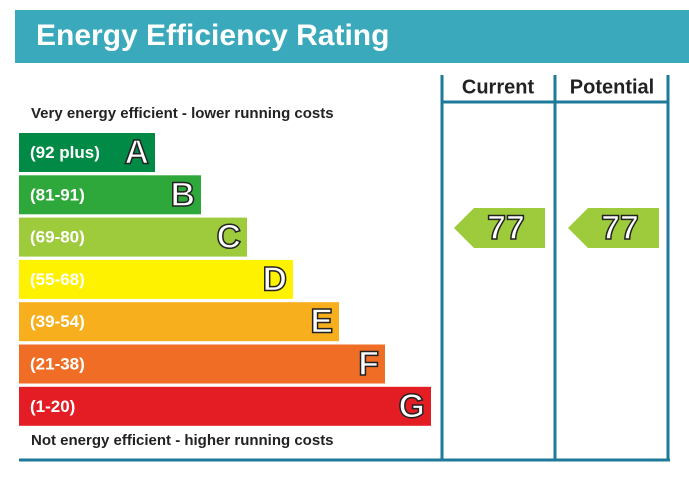  What do you see at coordinates (228, 237) in the screenshot?
I see `band-letter: C` at bounding box center [228, 237].